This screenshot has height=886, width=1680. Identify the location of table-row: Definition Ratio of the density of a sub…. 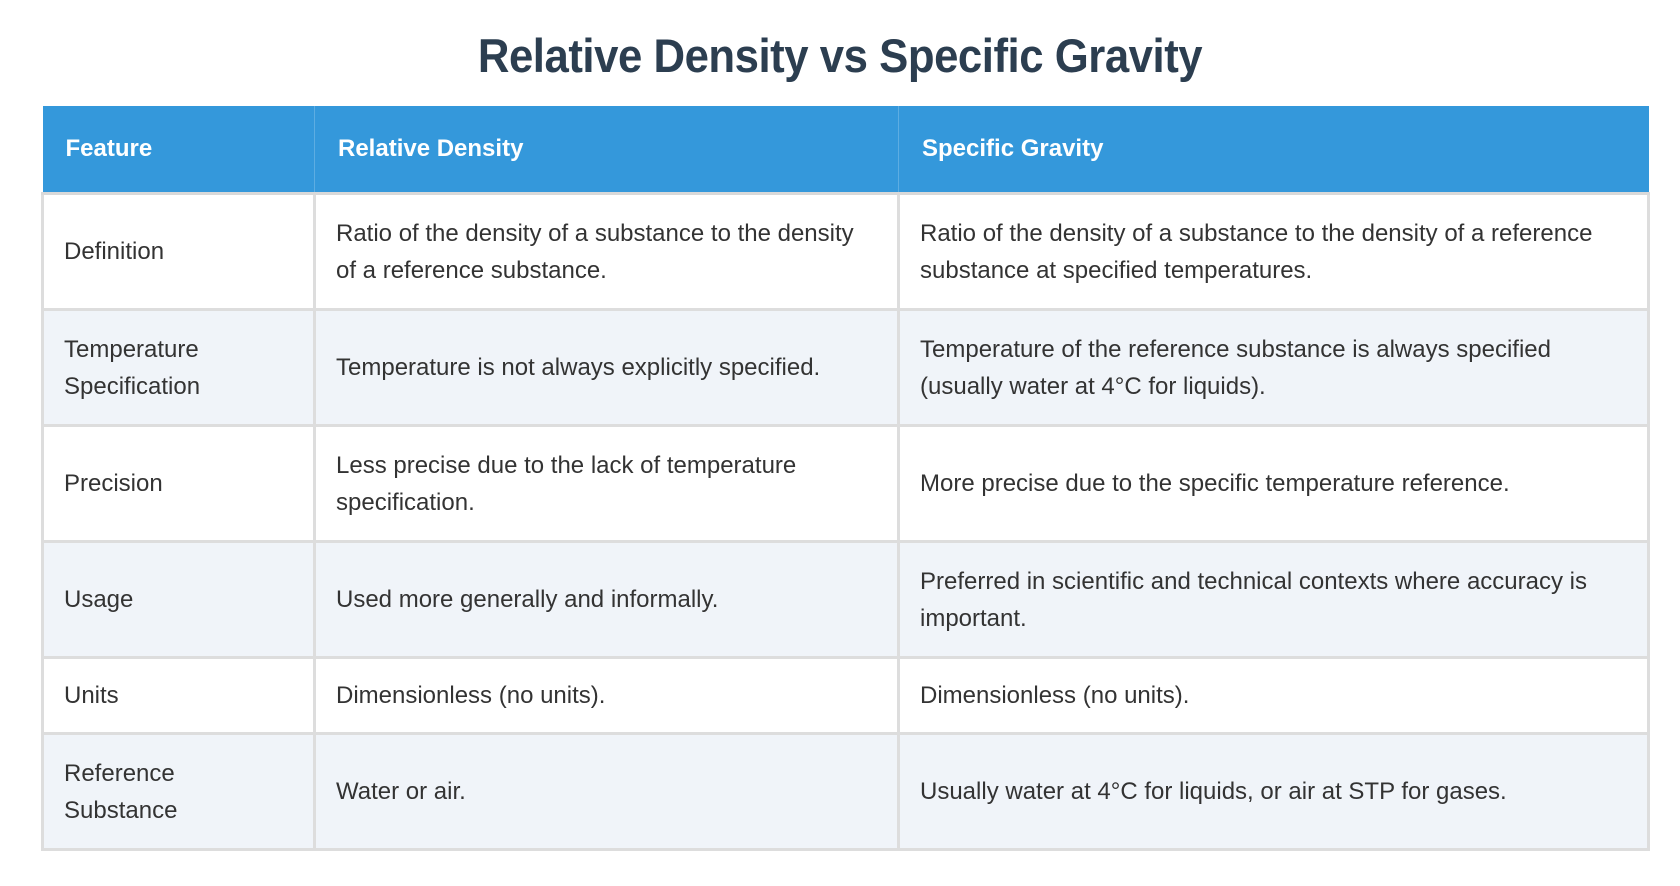
(845, 252).